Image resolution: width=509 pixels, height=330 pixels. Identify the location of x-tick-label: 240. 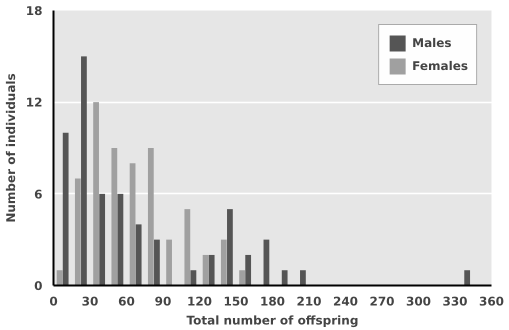
(345, 301).